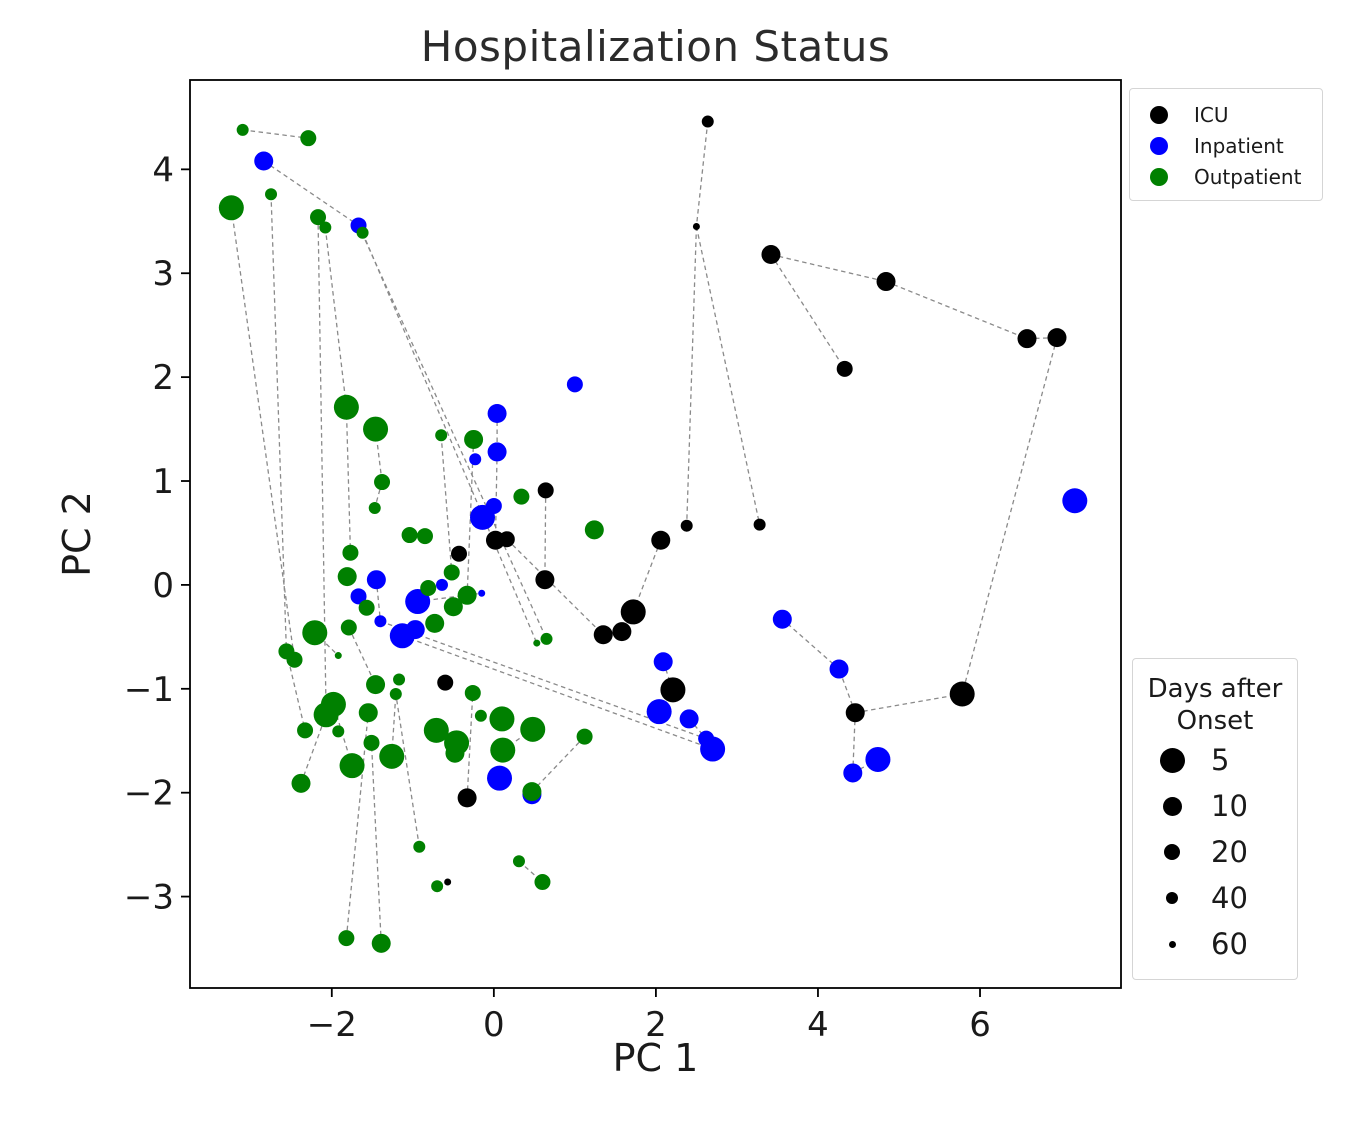 The height and width of the screenshot is (1125, 1363). I want to click on x-axis-label: PC 1, so click(655, 1058).